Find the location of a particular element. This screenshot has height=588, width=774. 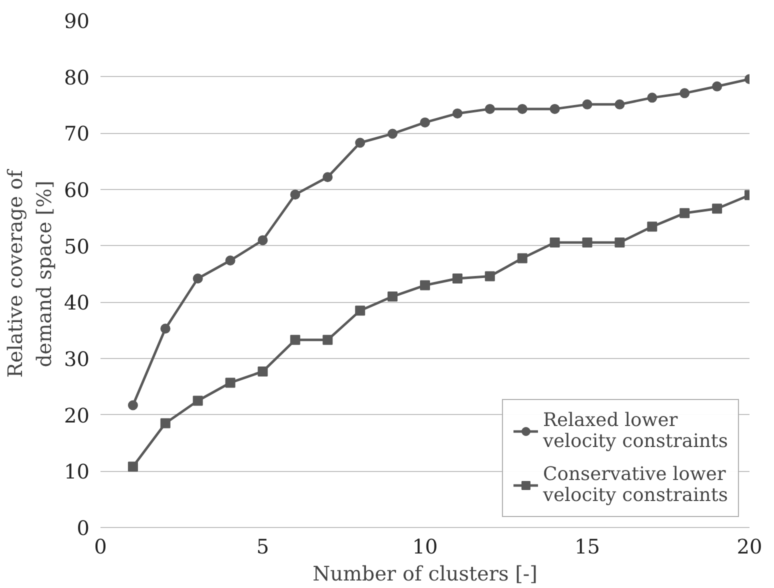

x-tick-label: 10 is located at coordinates (425, 546).